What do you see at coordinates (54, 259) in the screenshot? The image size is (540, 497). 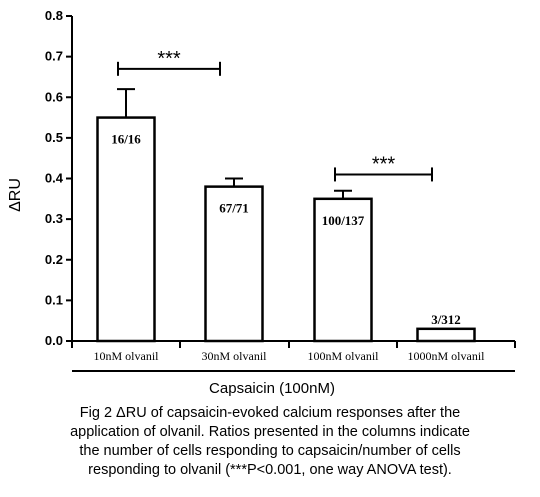 I see `y-tick-label: 0.2` at bounding box center [54, 259].